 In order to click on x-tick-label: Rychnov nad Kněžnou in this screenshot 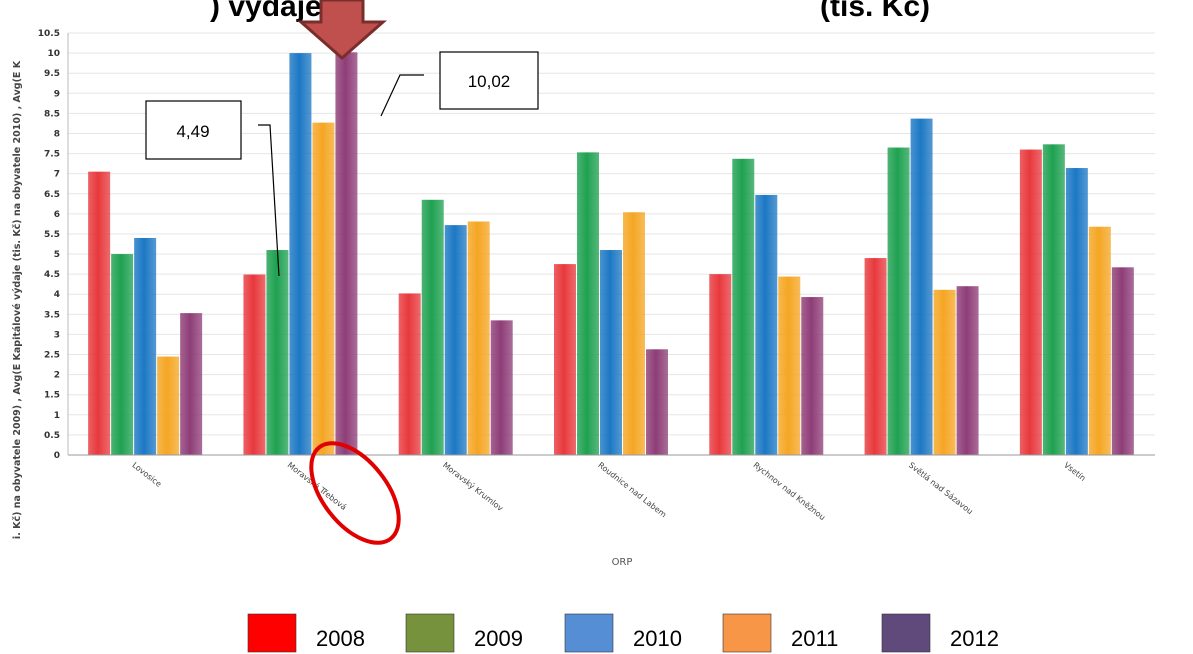, I will do `click(789, 491)`.